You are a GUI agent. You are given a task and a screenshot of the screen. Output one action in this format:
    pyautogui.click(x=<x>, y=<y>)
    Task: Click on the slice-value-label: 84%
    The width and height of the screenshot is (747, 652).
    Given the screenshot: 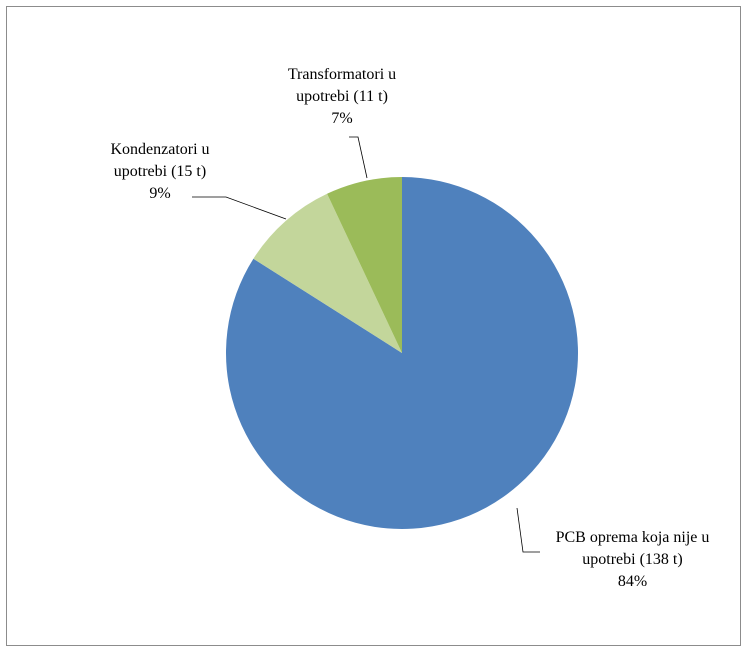 What is the action you would take?
    pyautogui.click(x=632, y=581)
    